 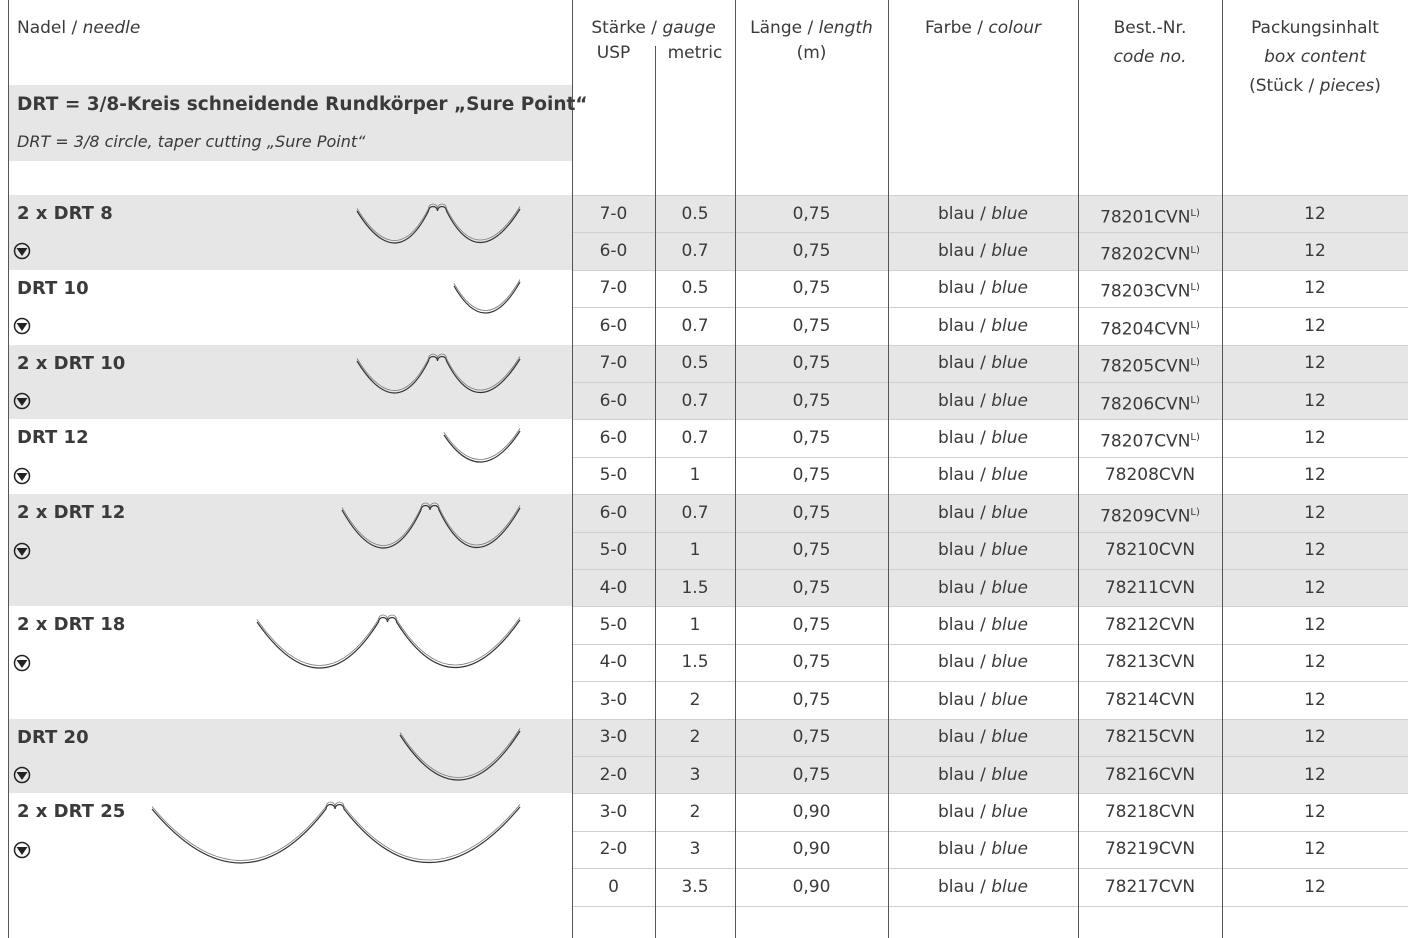 I want to click on group-name: DRT 20, so click(x=53, y=737).